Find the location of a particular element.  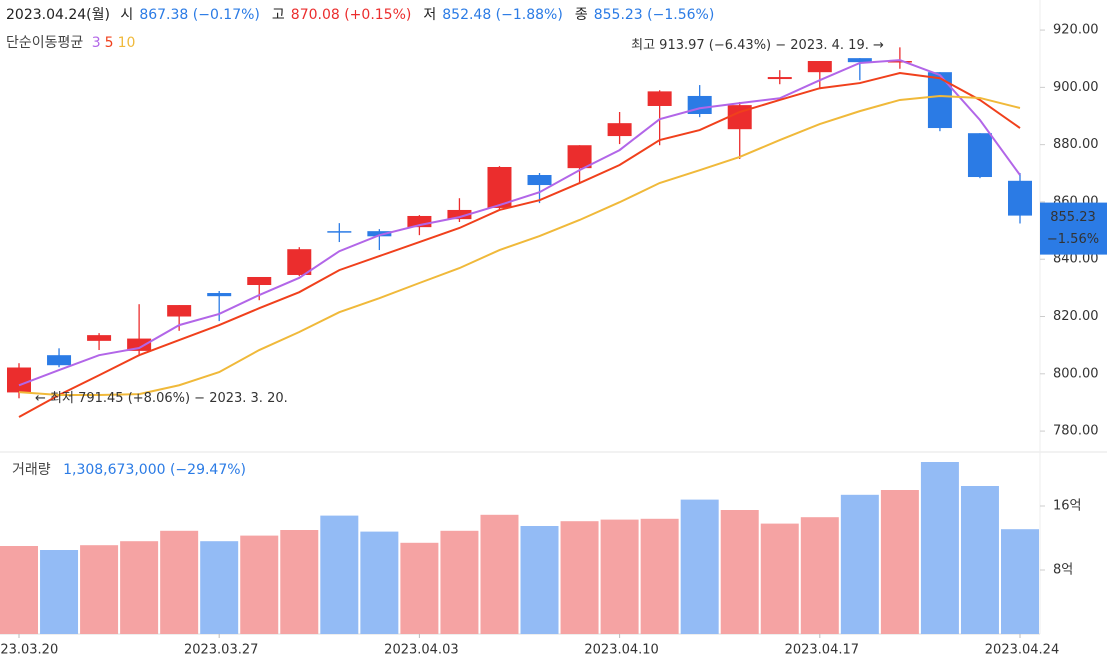

y-tick-label: 840.00 is located at coordinates (1076, 259).